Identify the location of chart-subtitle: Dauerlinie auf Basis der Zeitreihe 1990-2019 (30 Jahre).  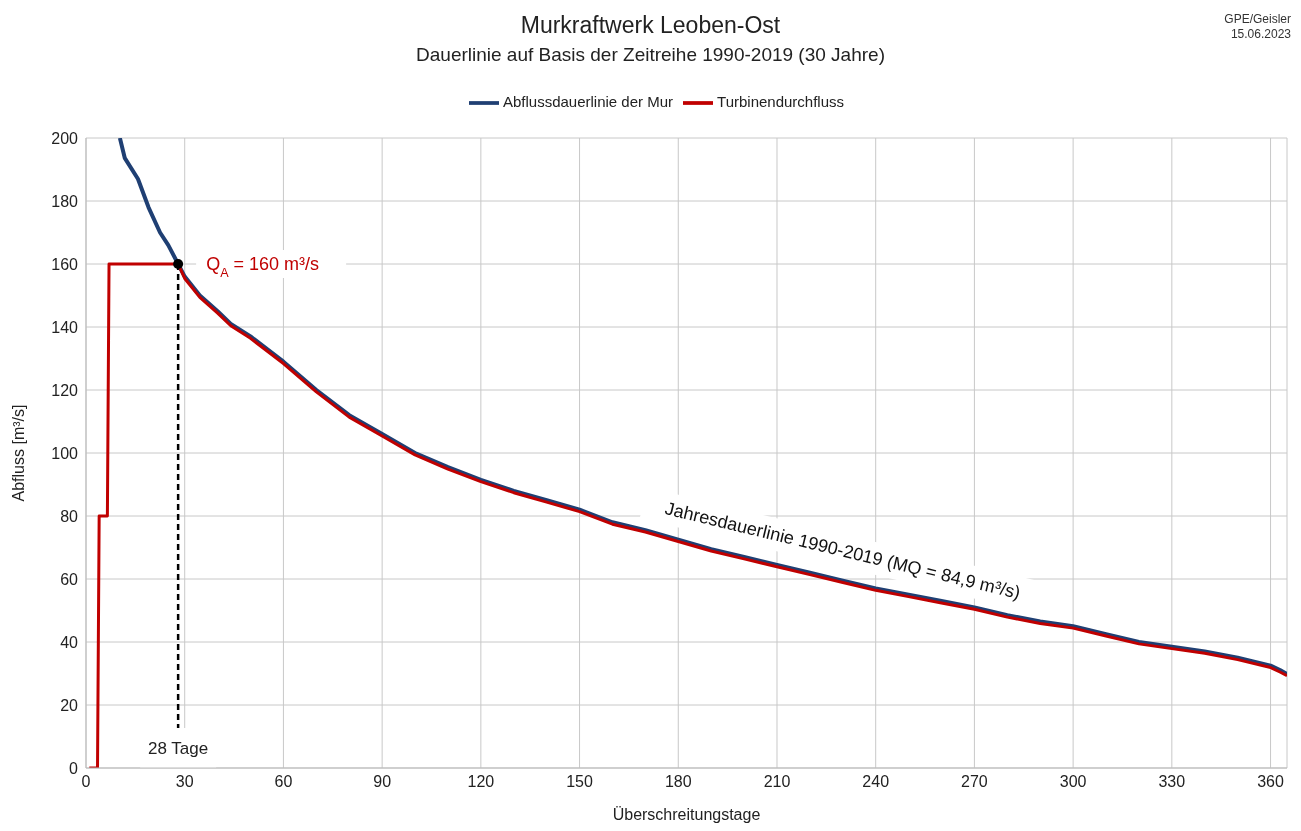
(650, 55).